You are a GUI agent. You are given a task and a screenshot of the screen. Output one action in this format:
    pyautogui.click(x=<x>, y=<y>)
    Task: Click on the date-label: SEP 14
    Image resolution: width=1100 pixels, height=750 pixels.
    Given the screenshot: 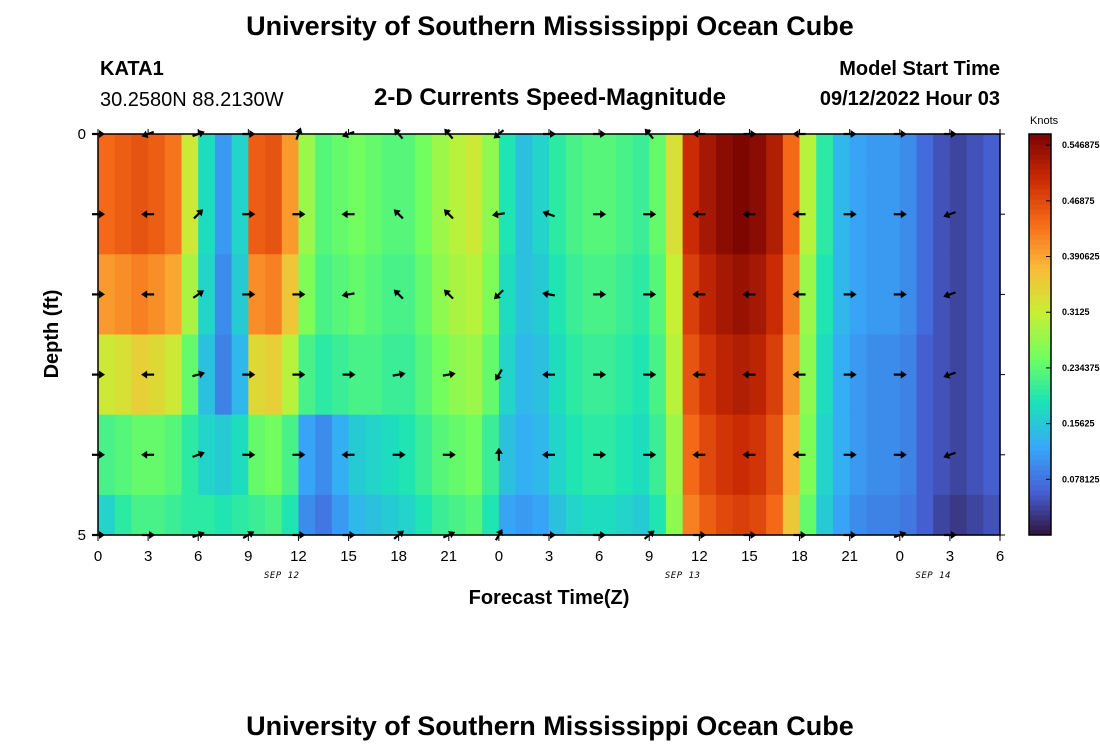 What is the action you would take?
    pyautogui.click(x=933, y=576)
    